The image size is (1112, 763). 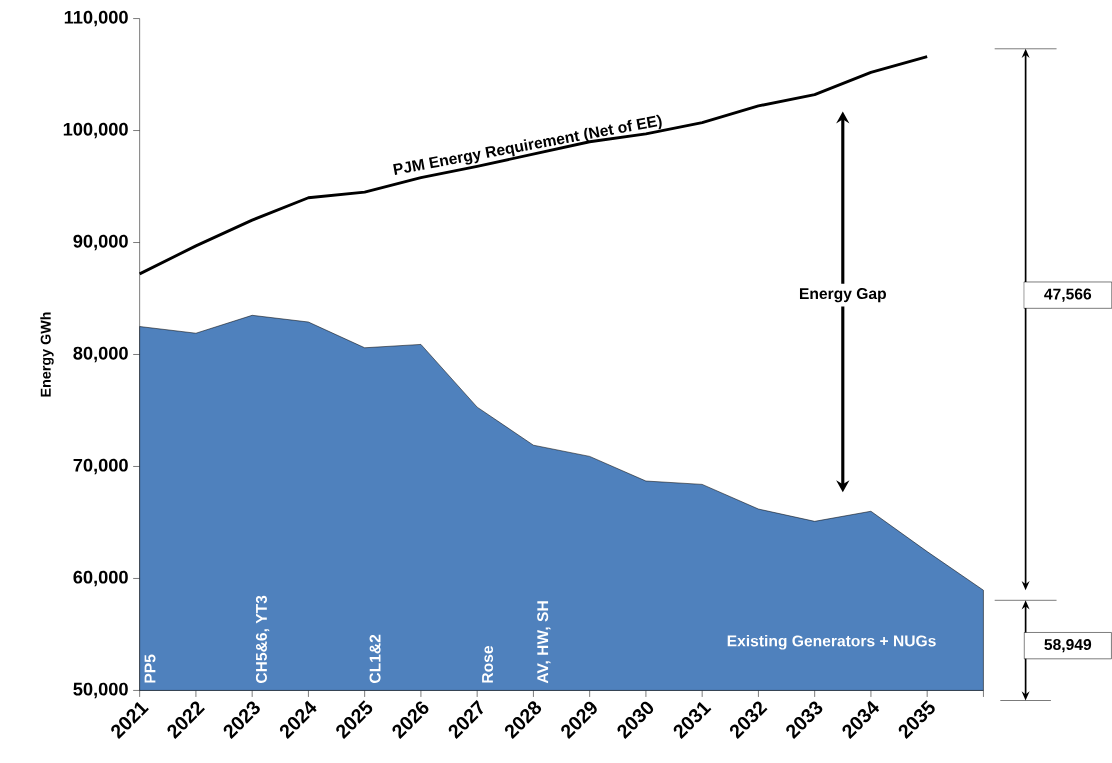 I want to click on y-tick-label: 90,000, so click(x=100, y=242).